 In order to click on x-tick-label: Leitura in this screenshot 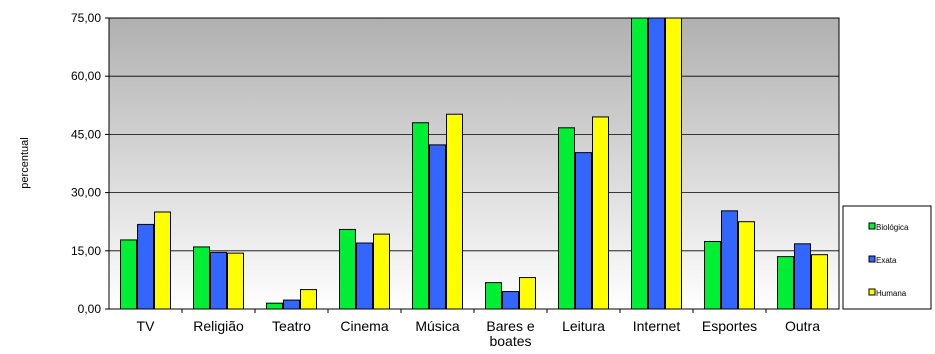, I will do `click(583, 326)`.